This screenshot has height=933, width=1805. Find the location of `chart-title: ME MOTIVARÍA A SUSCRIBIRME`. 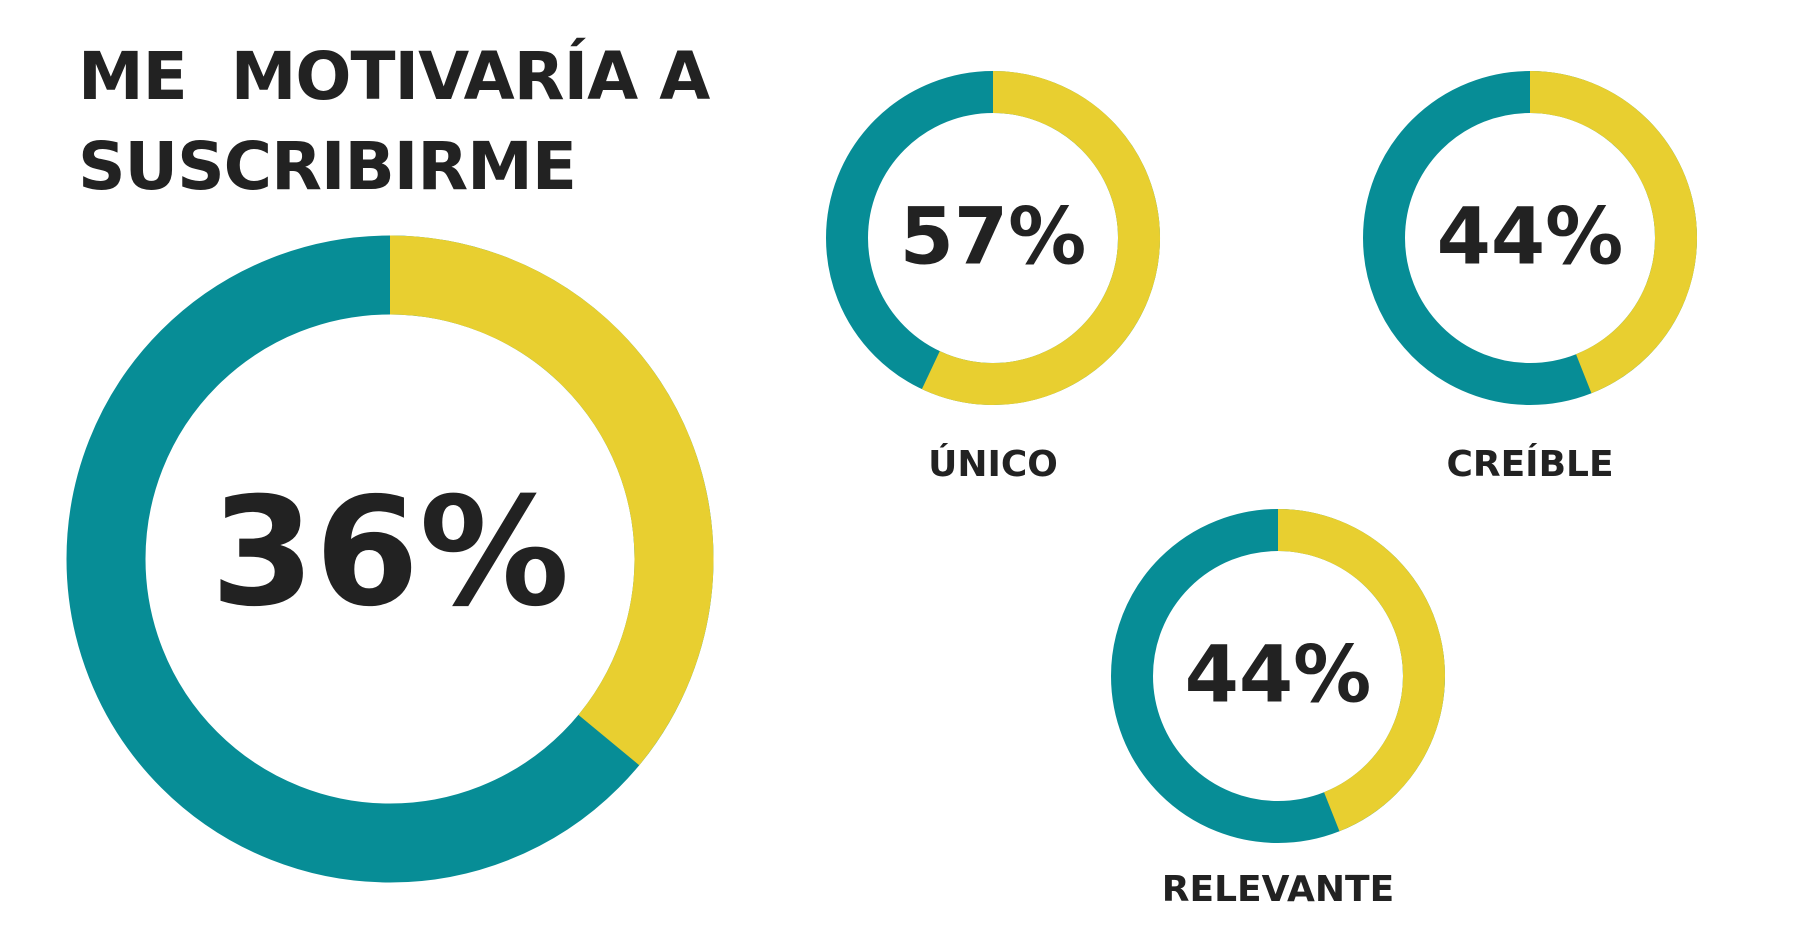

chart-title: ME MOTIVARÍA A SUSCRIBIRME is located at coordinates (405, 121).